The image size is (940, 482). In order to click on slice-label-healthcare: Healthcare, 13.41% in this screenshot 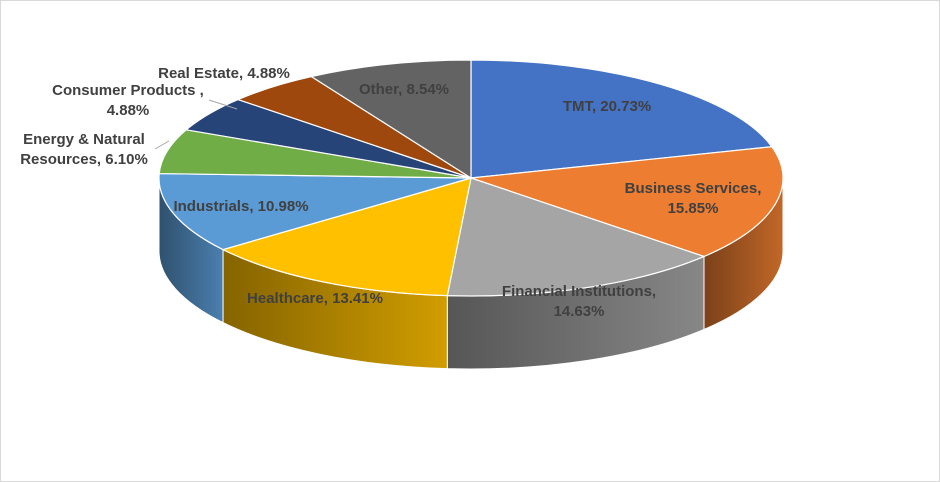, I will do `click(315, 298)`.